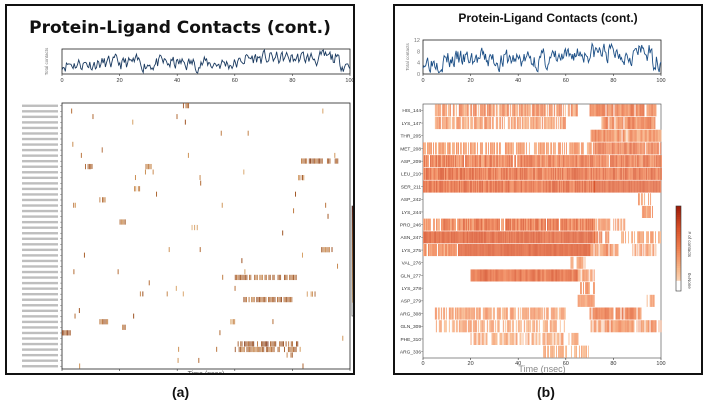 The width and height of the screenshot is (708, 406). Describe the element at coordinates (678, 286) in the screenshot. I see `colorbar-step` at that location.